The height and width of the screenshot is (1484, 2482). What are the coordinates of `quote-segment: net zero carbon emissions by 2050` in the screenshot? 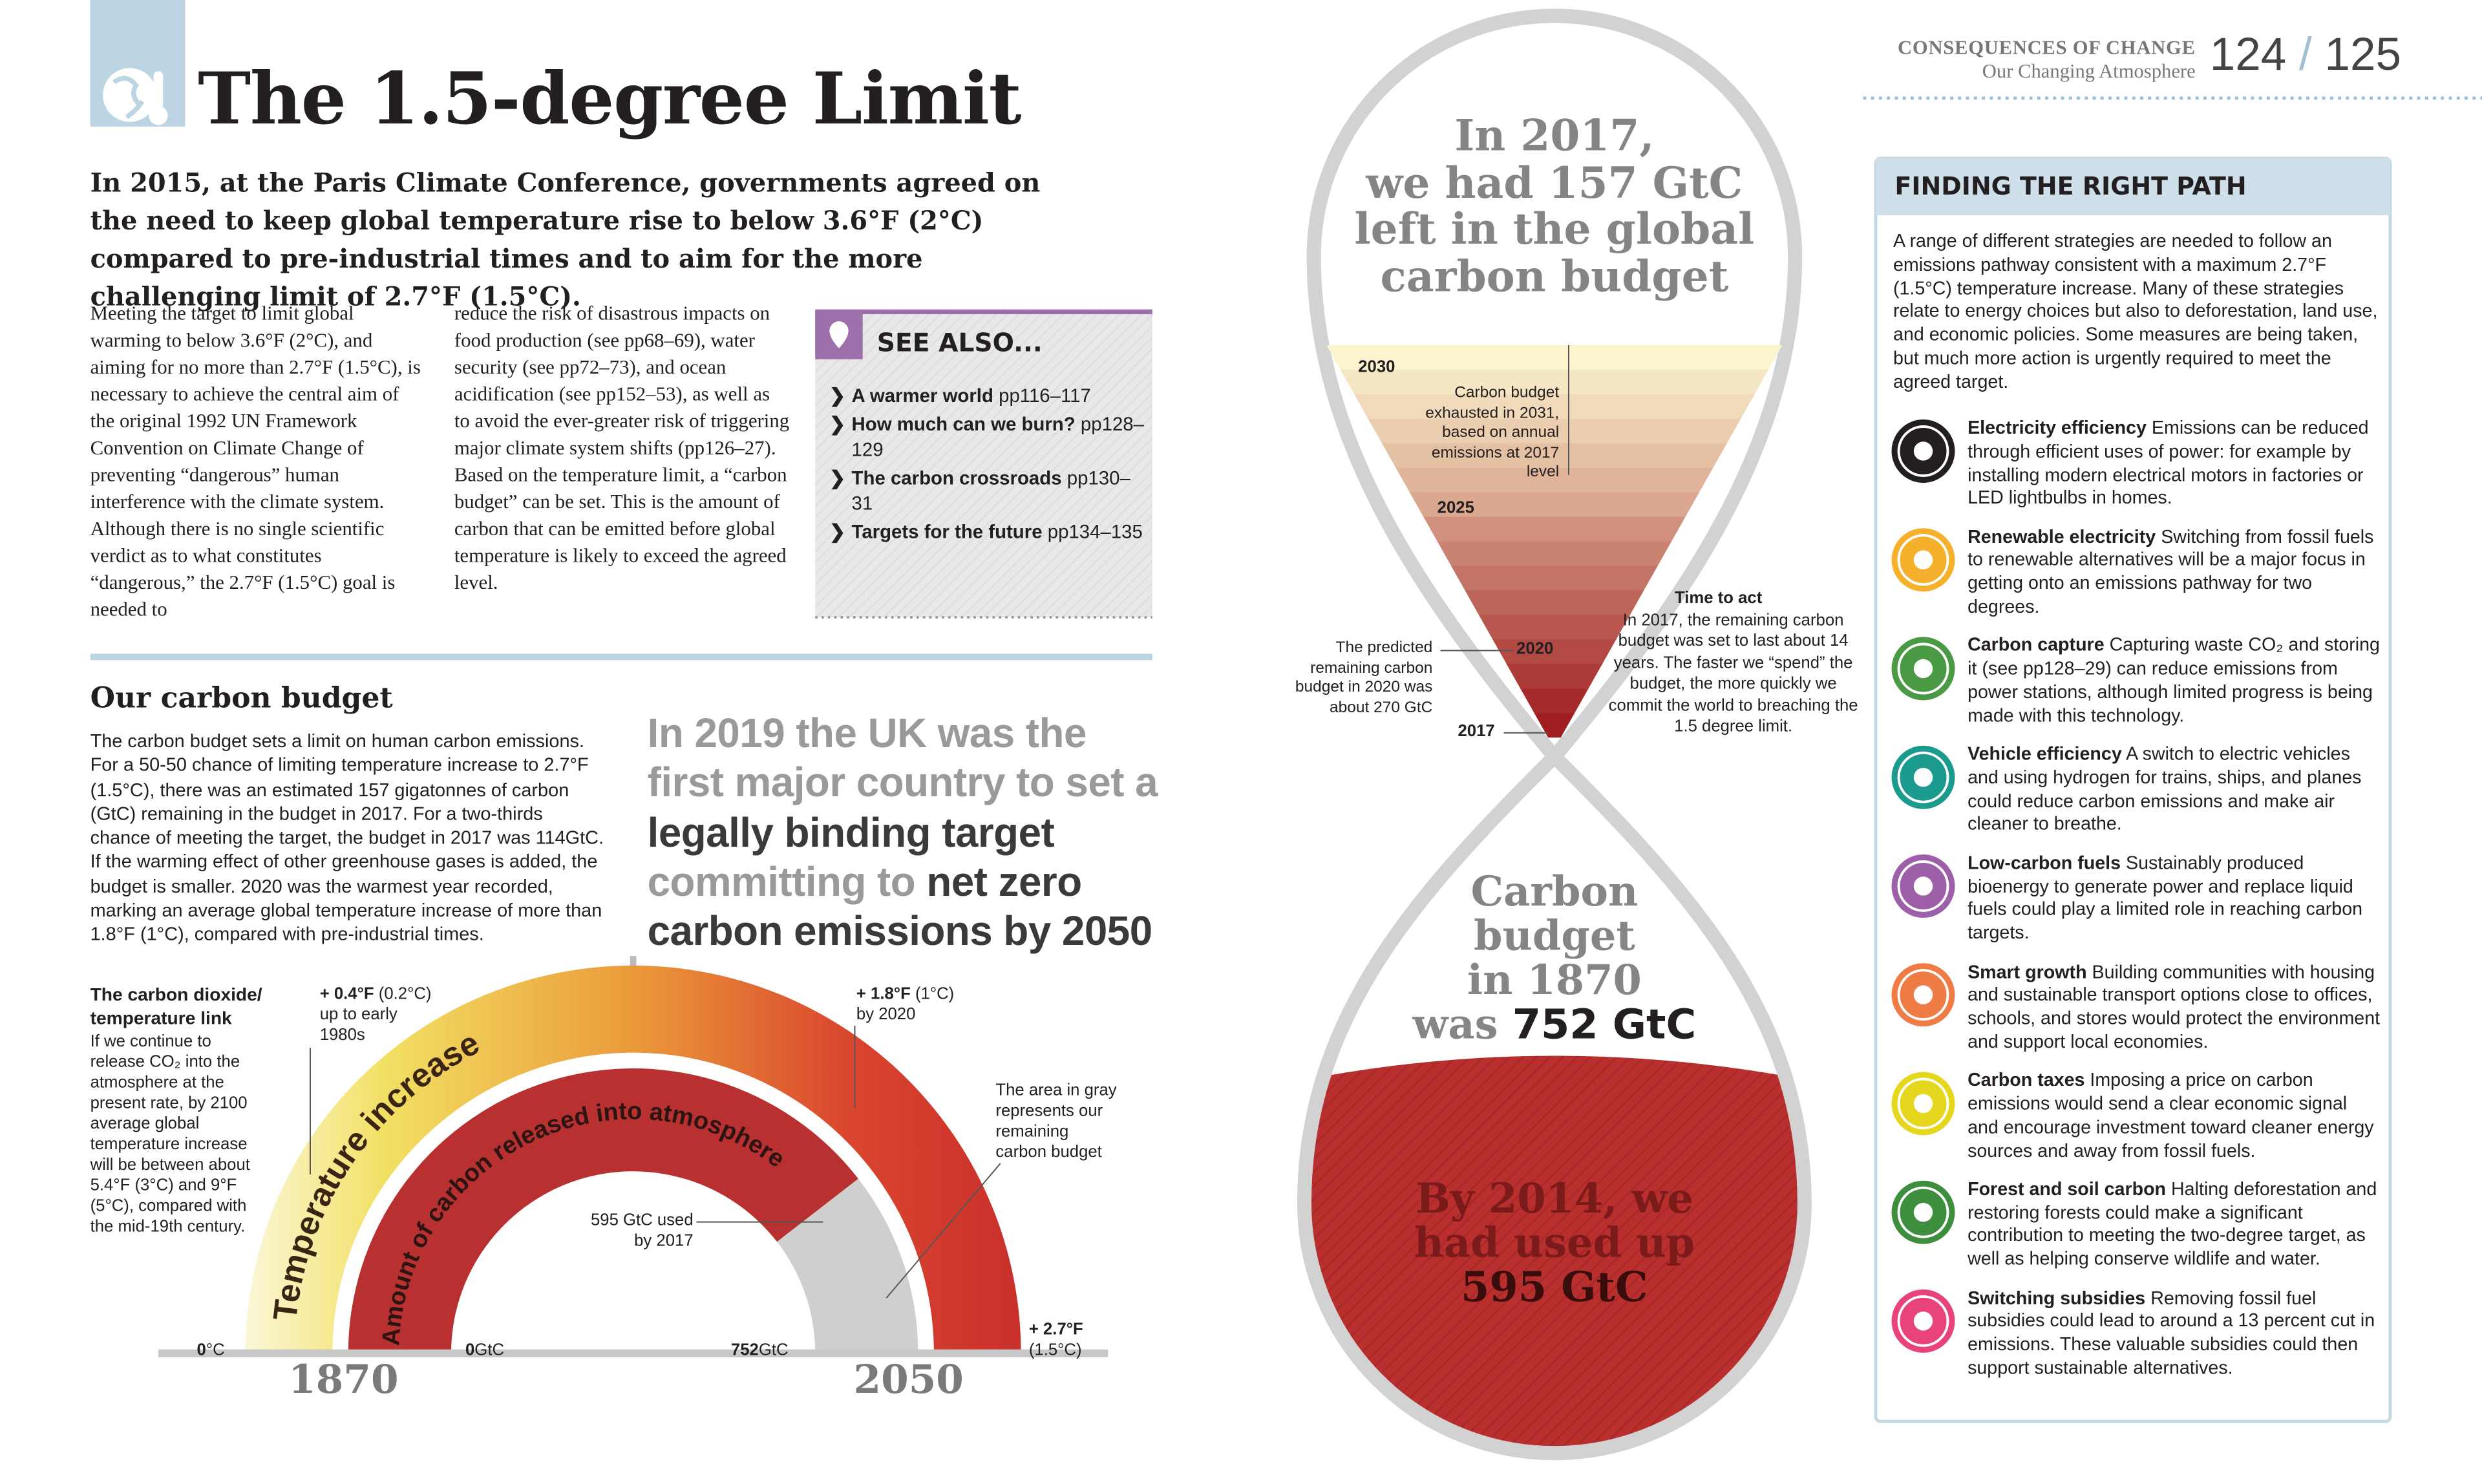 It's located at (900, 907).